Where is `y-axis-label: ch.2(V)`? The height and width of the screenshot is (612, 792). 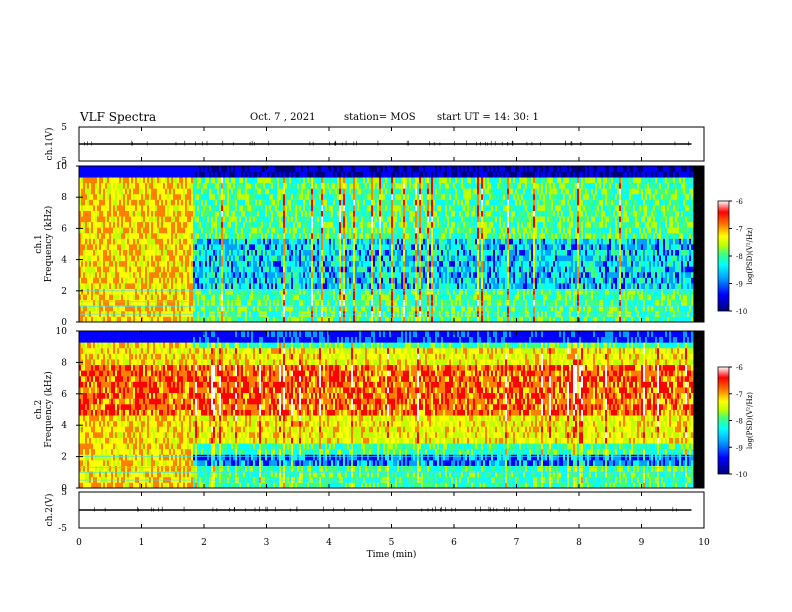
y-axis-label: ch.2(V) is located at coordinates (49, 510).